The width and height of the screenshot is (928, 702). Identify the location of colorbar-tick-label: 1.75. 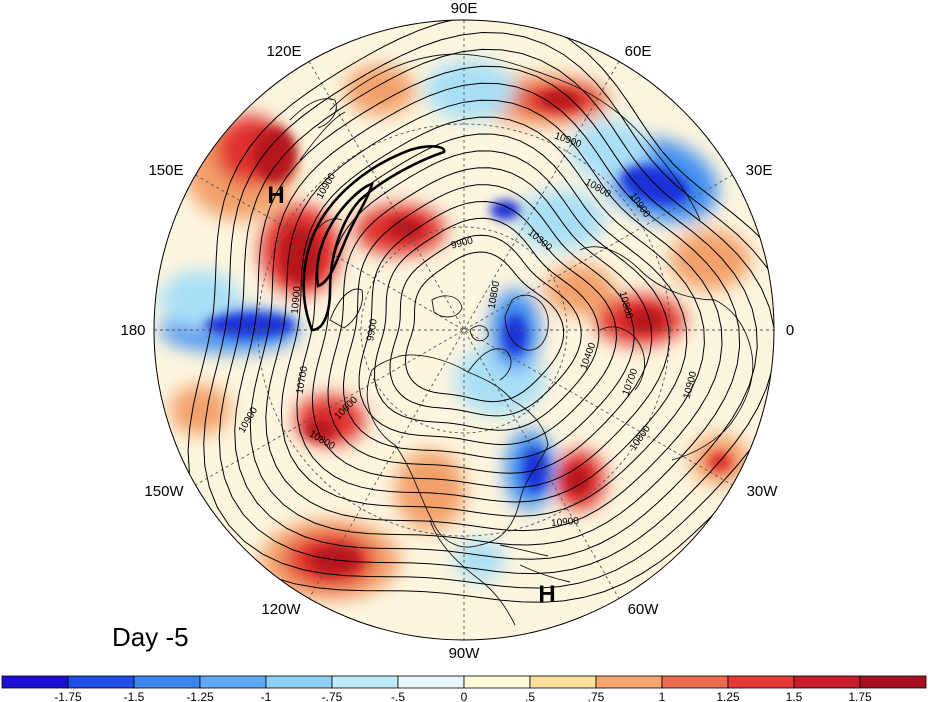
(860, 696).